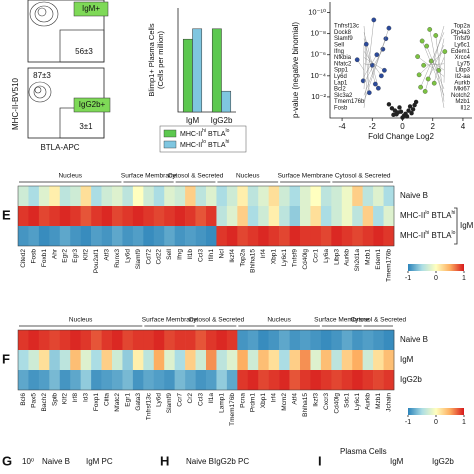 The height and width of the screenshot is (474, 474). Describe the element at coordinates (117, 402) in the screenshot. I see `gene-label: Nfatc2` at that location.